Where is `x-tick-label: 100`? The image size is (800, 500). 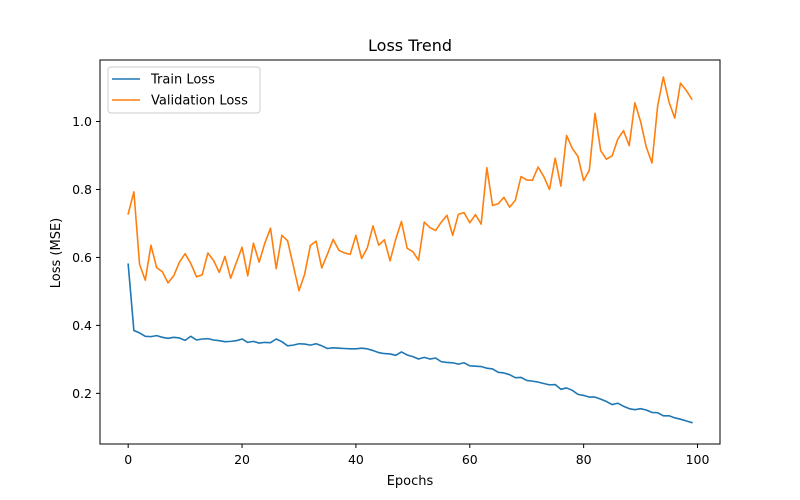
x-tick-label: 100 is located at coordinates (698, 459).